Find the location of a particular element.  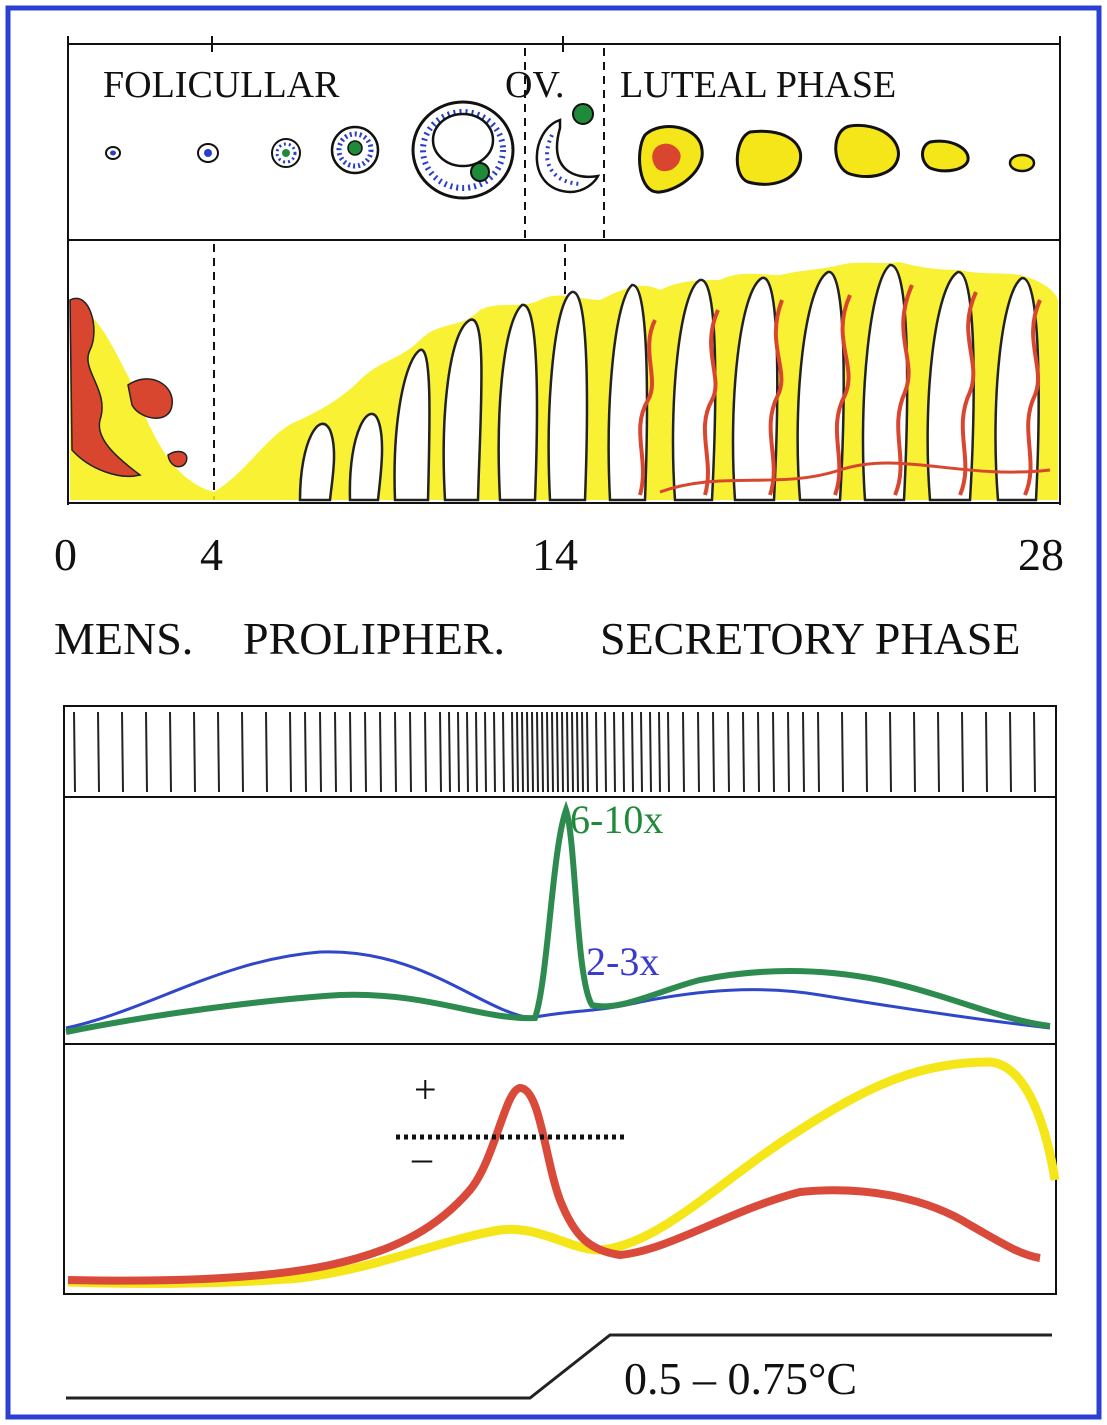

day-tick-28: 28 is located at coordinates (1041, 554).